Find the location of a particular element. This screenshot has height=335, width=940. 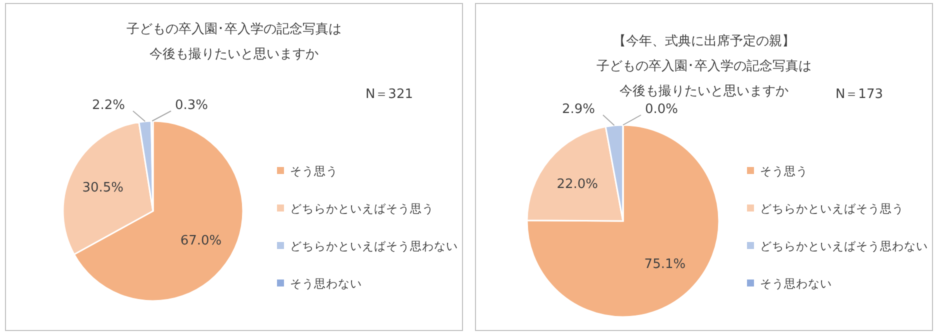

data-label: 0.3% is located at coordinates (191, 105).